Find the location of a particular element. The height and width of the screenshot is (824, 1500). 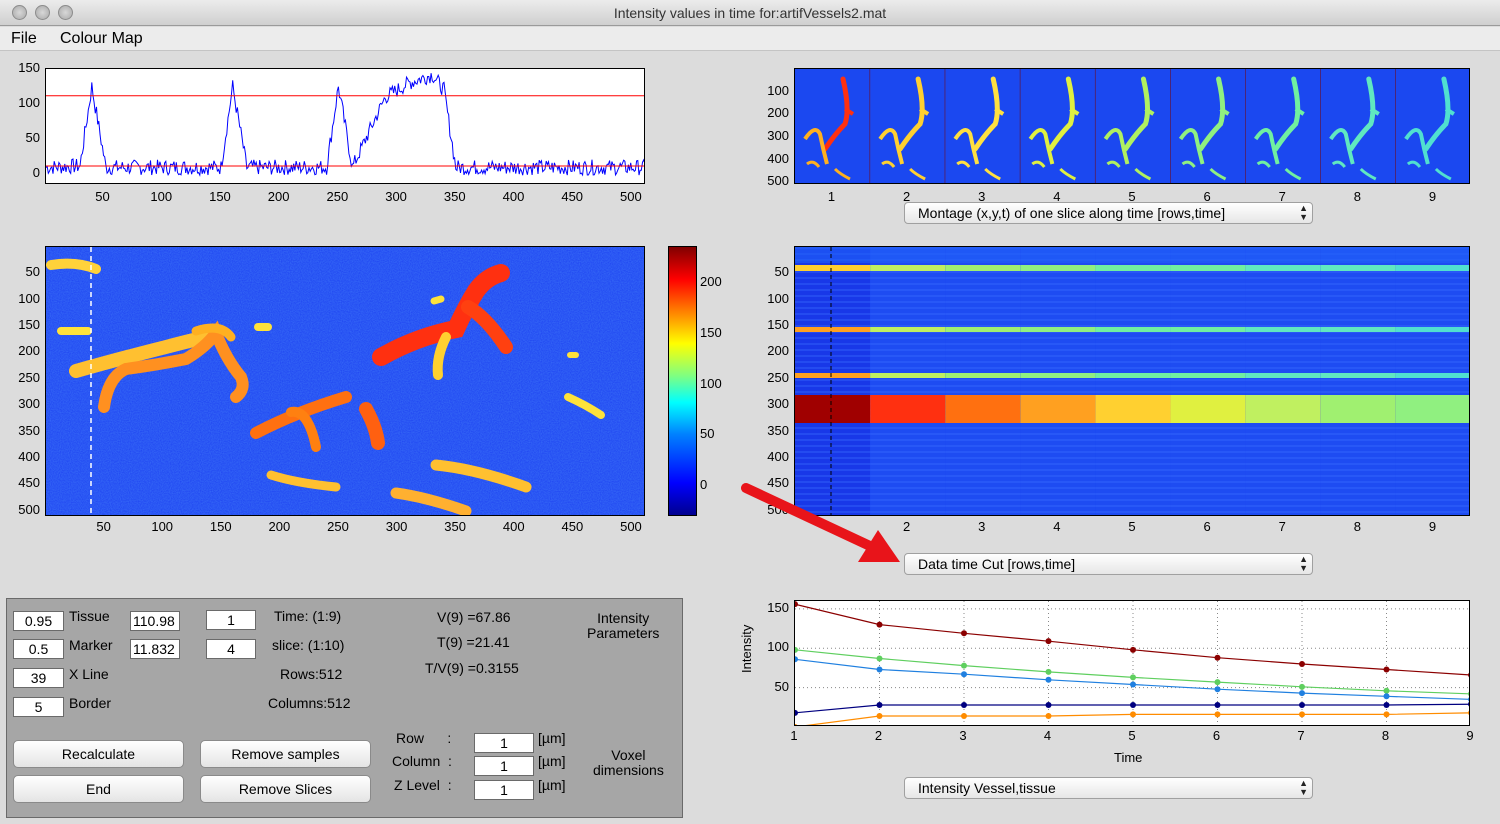

t-value-label: T(9) =21.41 is located at coordinates (473, 642).